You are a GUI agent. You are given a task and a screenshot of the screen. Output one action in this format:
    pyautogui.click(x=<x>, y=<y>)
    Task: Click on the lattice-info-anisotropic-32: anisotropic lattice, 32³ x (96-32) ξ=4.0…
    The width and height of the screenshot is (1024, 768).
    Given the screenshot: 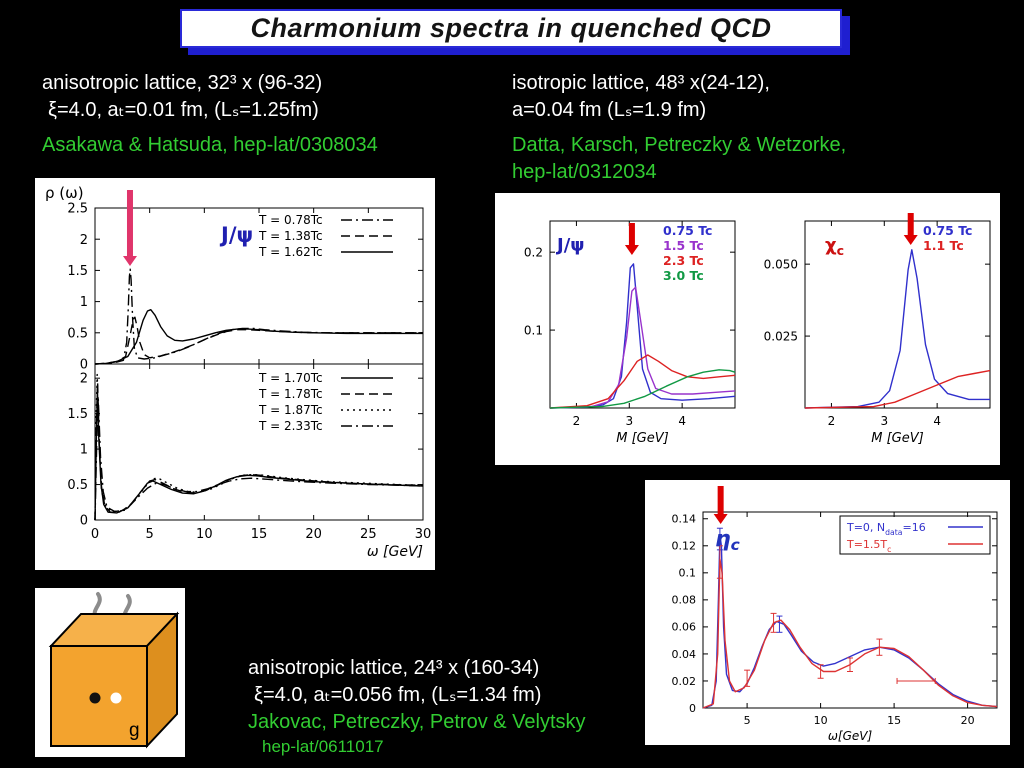 What is the action you would take?
    pyautogui.click(x=210, y=114)
    